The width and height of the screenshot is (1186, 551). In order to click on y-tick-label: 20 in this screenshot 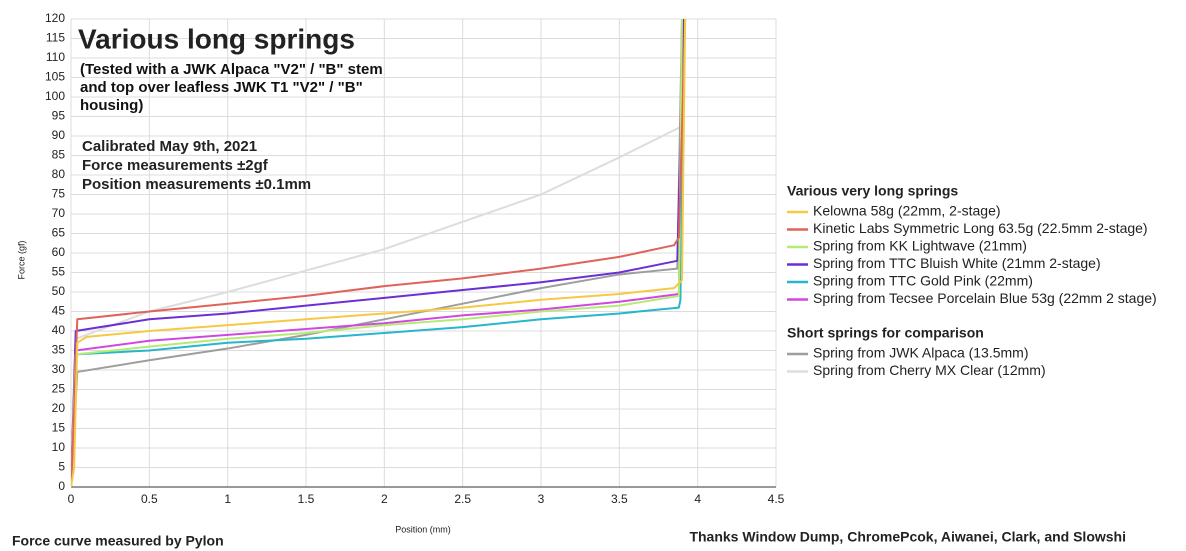, I will do `click(59, 408)`.